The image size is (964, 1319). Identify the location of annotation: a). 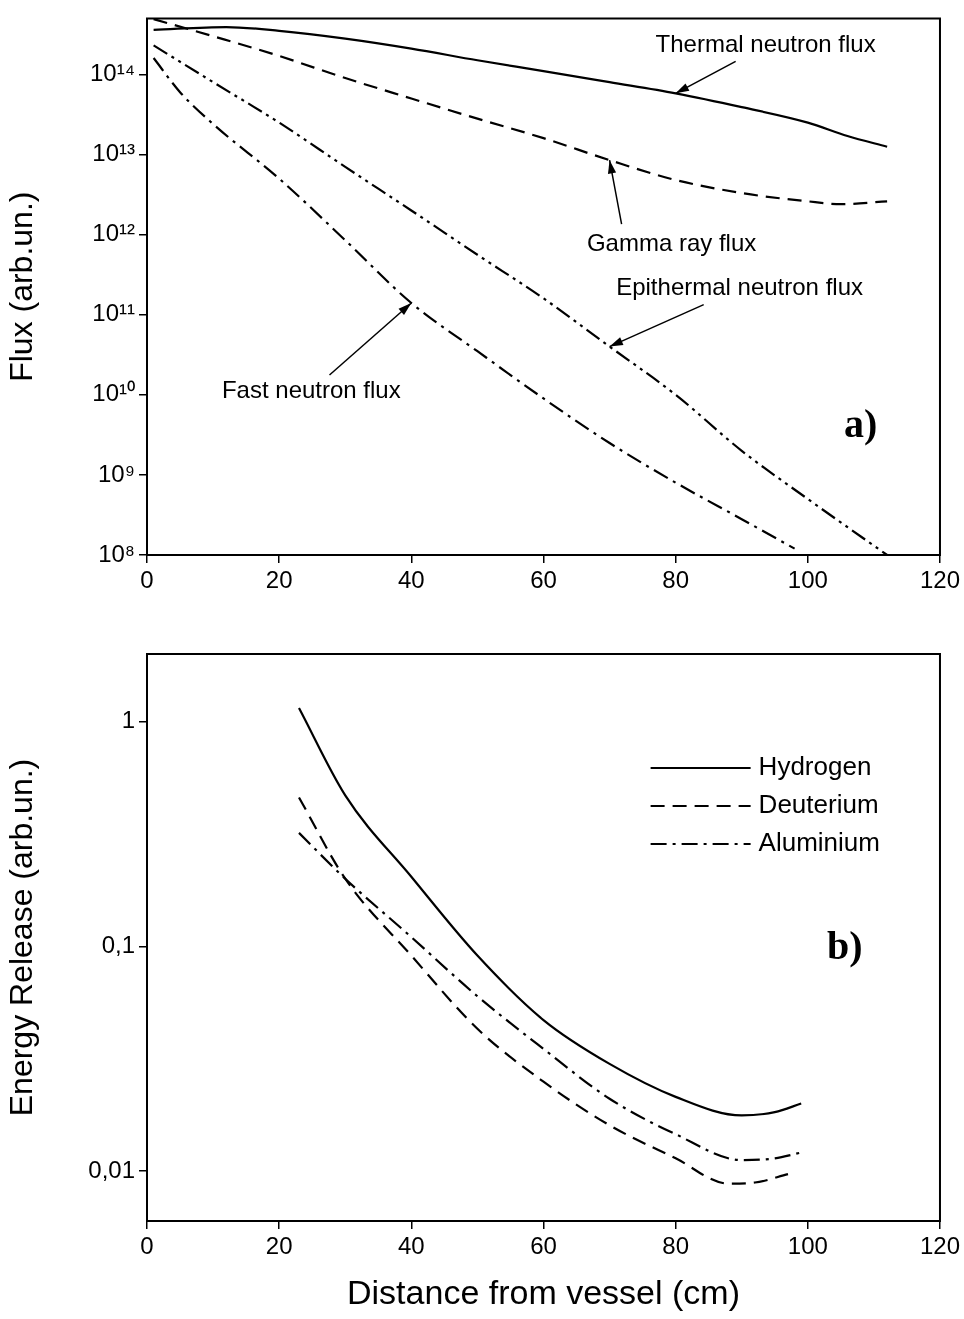
(861, 423).